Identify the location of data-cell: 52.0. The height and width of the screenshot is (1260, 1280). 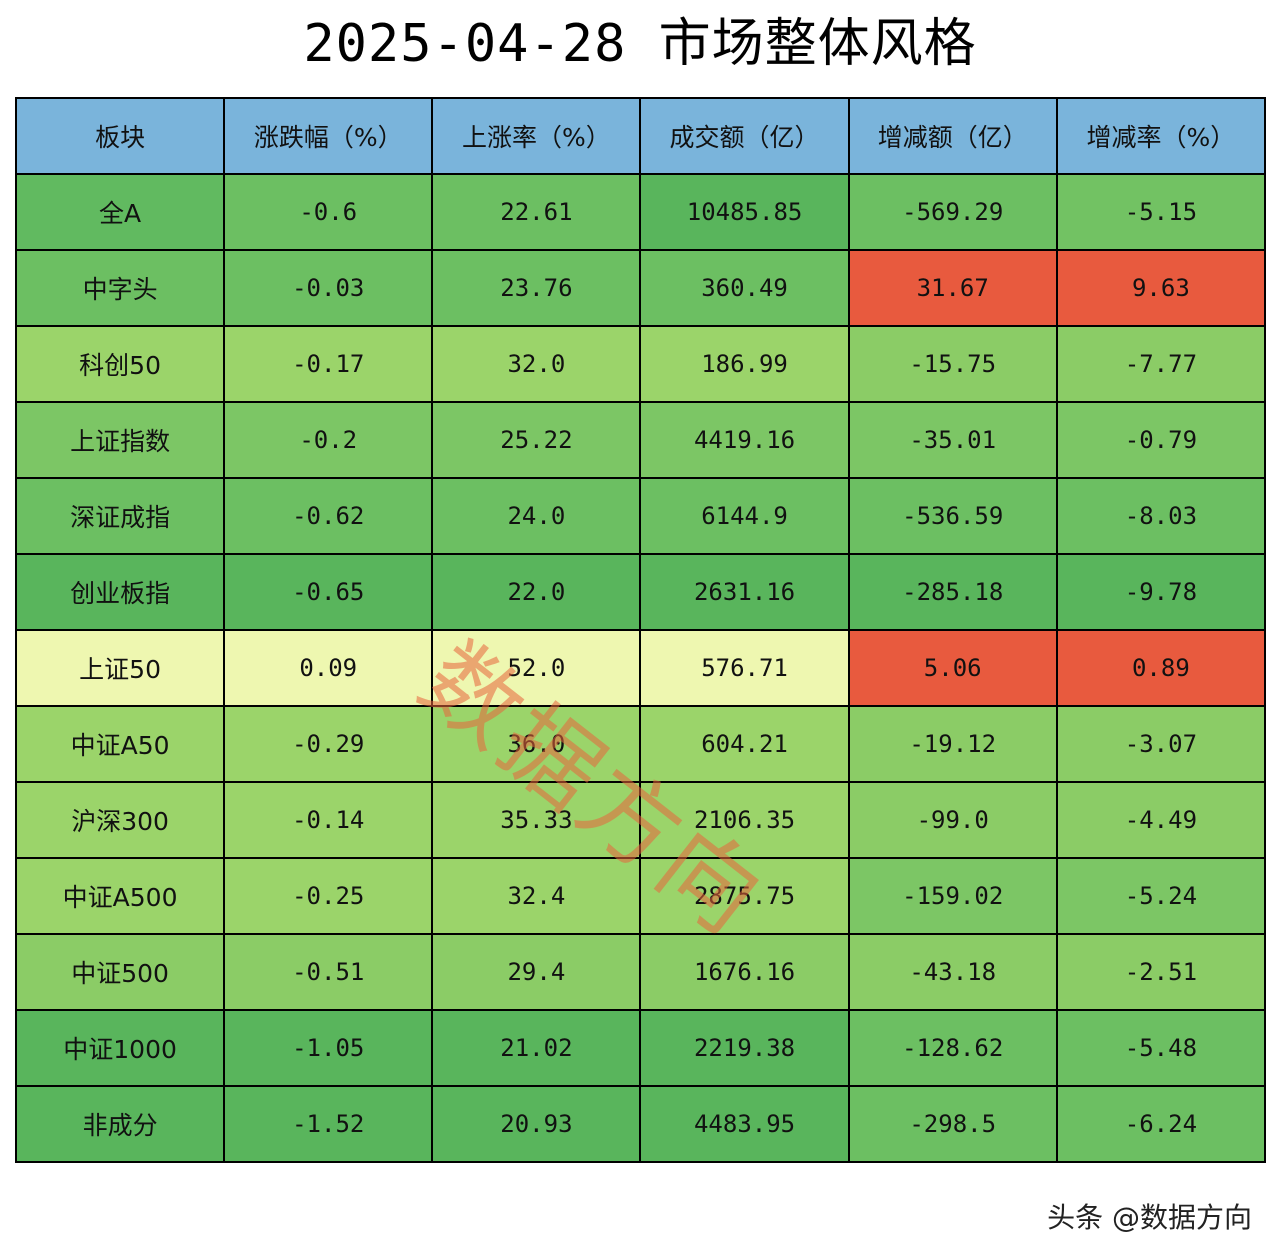
(536, 668).